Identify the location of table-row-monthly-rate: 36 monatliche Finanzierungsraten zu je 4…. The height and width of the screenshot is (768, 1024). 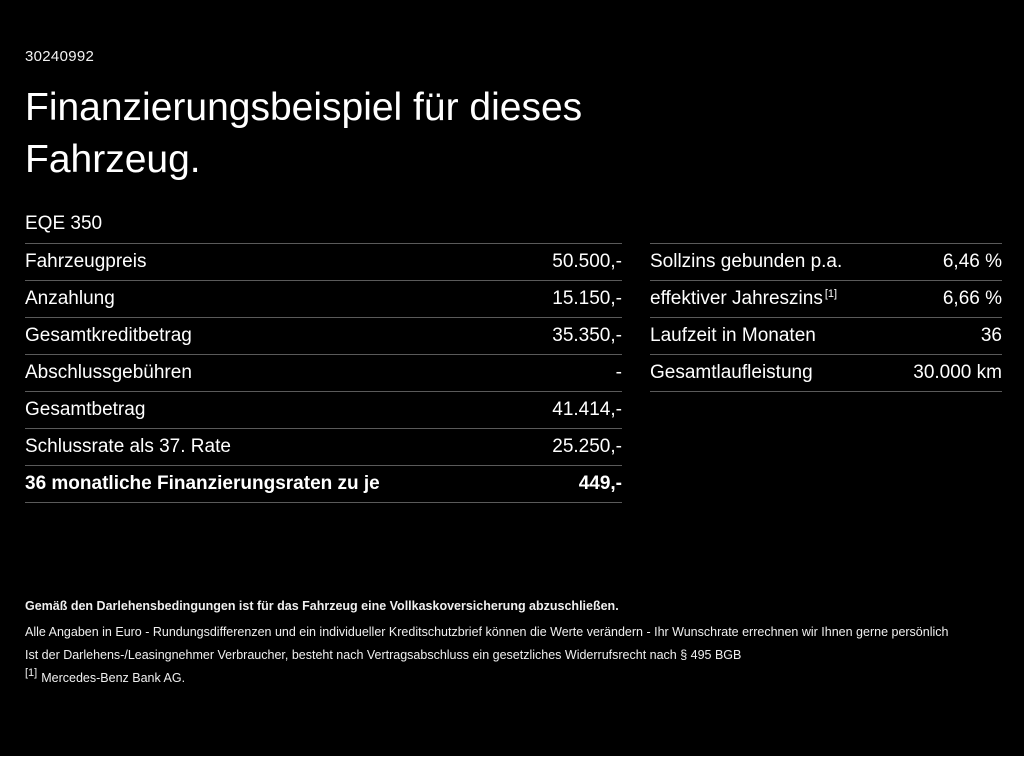
(323, 484).